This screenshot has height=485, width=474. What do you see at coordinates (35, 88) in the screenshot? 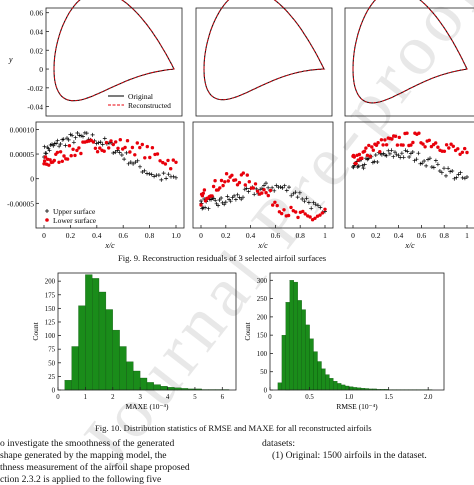
I see `shape-ytick-label: -0.02` at bounding box center [35, 88].